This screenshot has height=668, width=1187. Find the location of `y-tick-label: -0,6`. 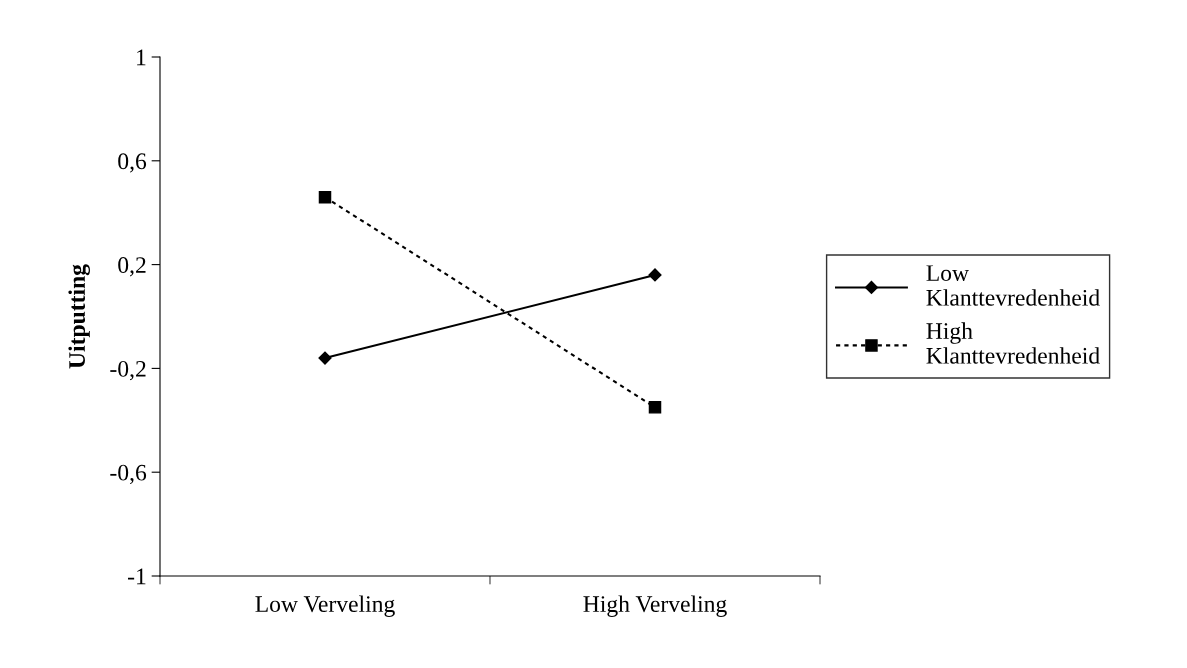

y-tick-label: -0,6 is located at coordinates (128, 474).